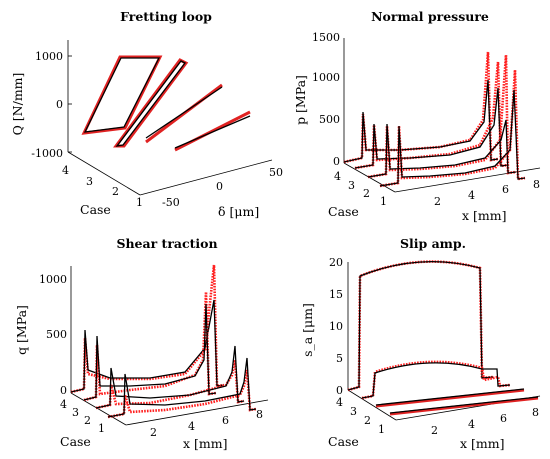 This screenshot has width=550, height=459. I want to click on shear-xtick: 4, so click(191, 426).